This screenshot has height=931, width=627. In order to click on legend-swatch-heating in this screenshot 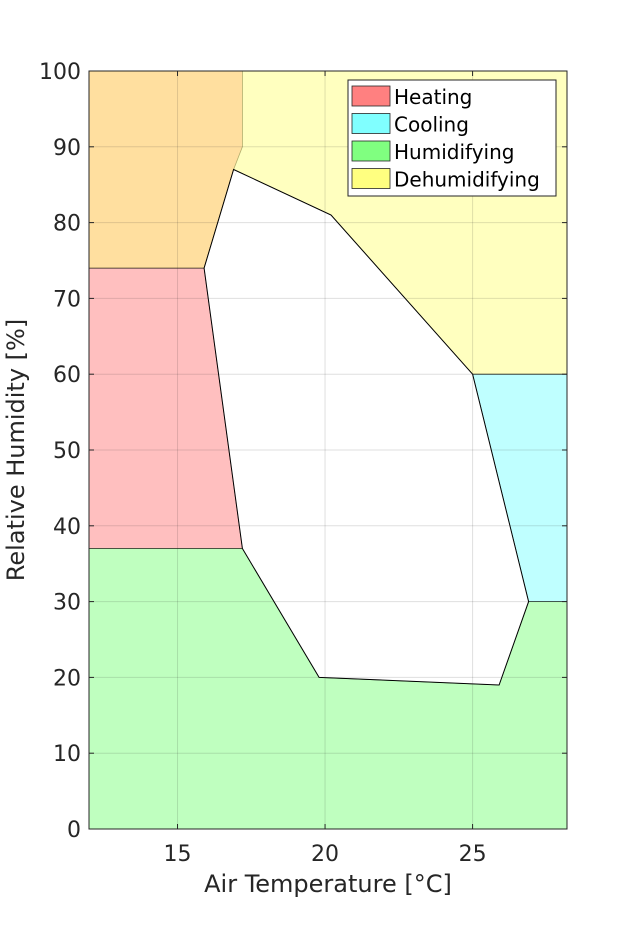, I will do `click(371, 96)`.